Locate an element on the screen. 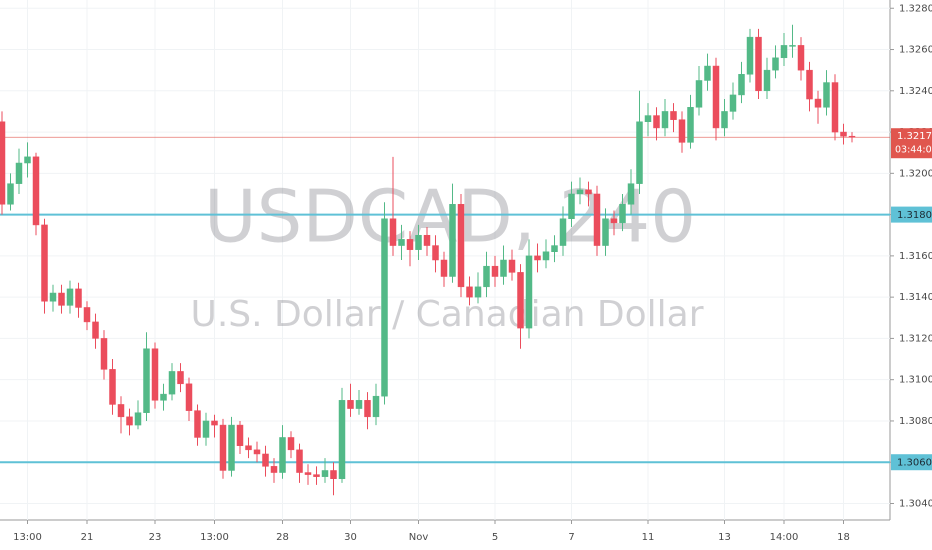  x-tick-label: Nov is located at coordinates (419, 537).